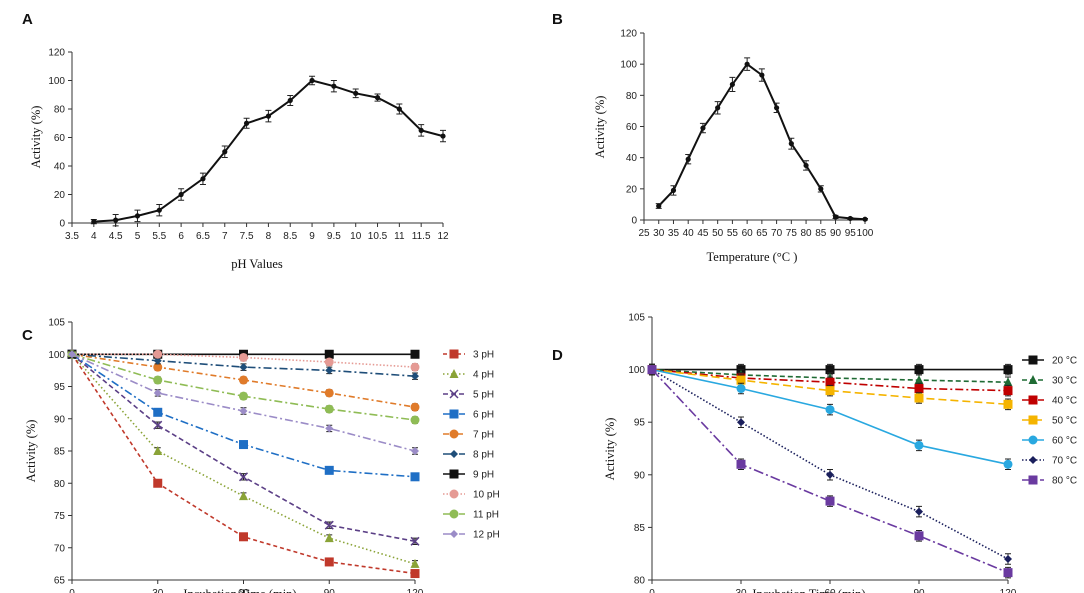  Describe the element at coordinates (1064, 421) in the screenshot. I see `legend-label-3: 50 °C` at that location.